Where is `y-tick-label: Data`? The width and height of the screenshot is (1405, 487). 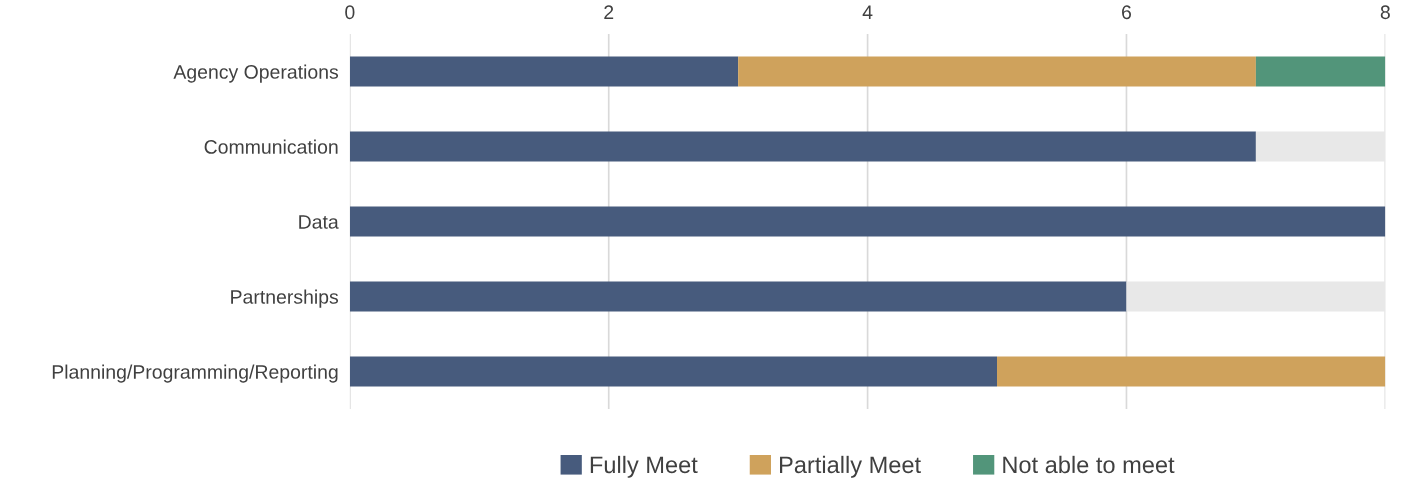 y-tick-label: Data is located at coordinates (319, 222).